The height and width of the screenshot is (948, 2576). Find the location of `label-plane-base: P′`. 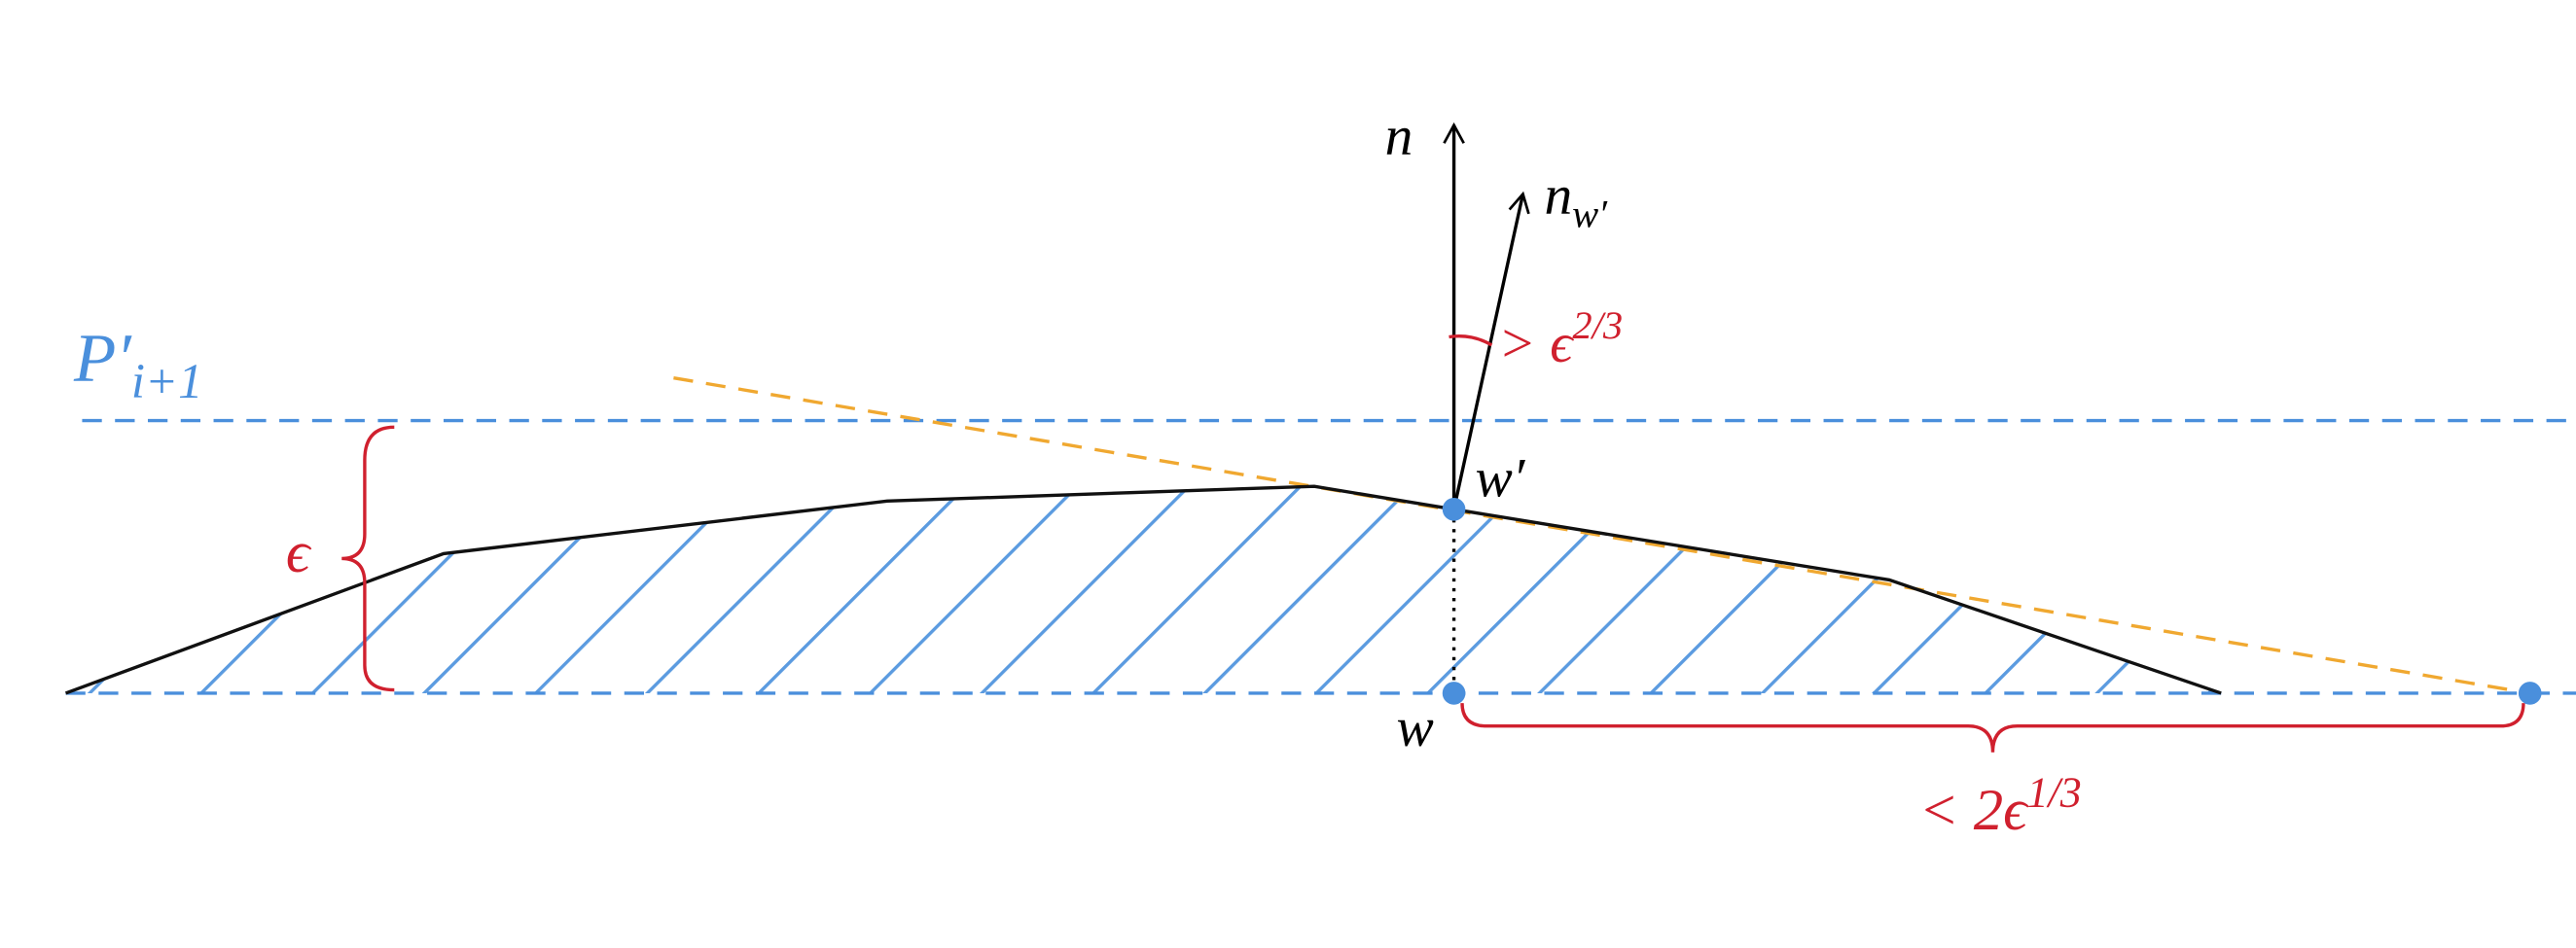

label-plane-base: P′ is located at coordinates (102, 359).